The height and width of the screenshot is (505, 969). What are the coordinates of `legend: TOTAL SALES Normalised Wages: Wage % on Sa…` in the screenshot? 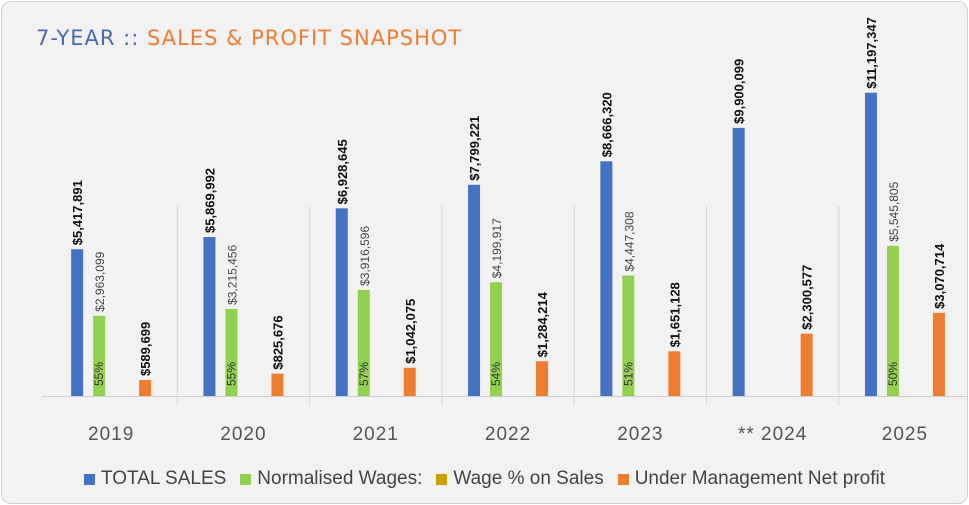 It's located at (484, 479).